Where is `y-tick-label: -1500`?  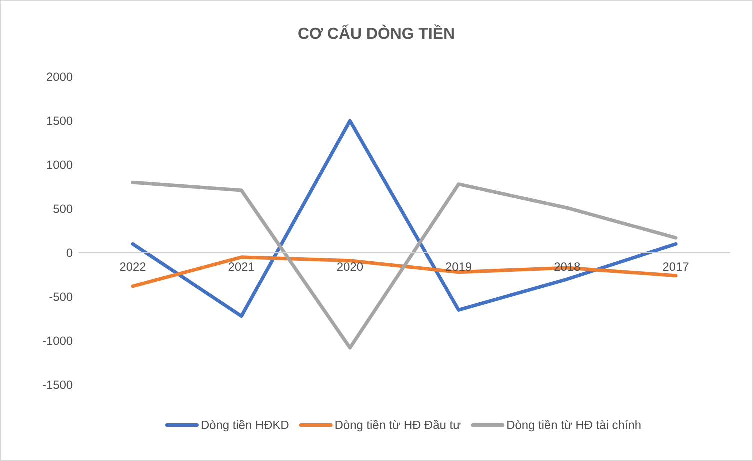 y-tick-label: -1500 is located at coordinates (58, 385).